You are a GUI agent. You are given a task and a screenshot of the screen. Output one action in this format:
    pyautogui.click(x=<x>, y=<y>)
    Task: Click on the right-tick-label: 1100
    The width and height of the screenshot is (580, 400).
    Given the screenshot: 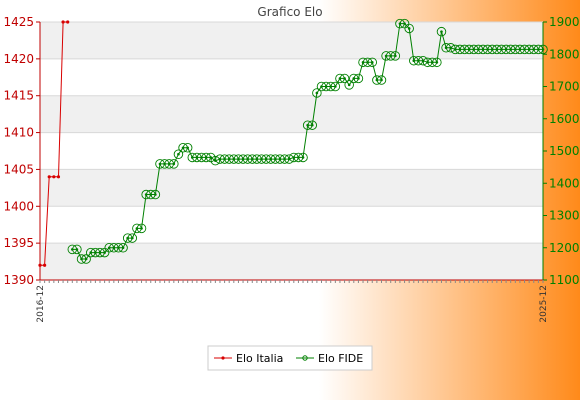 What is the action you would take?
    pyautogui.click(x=564, y=280)
    